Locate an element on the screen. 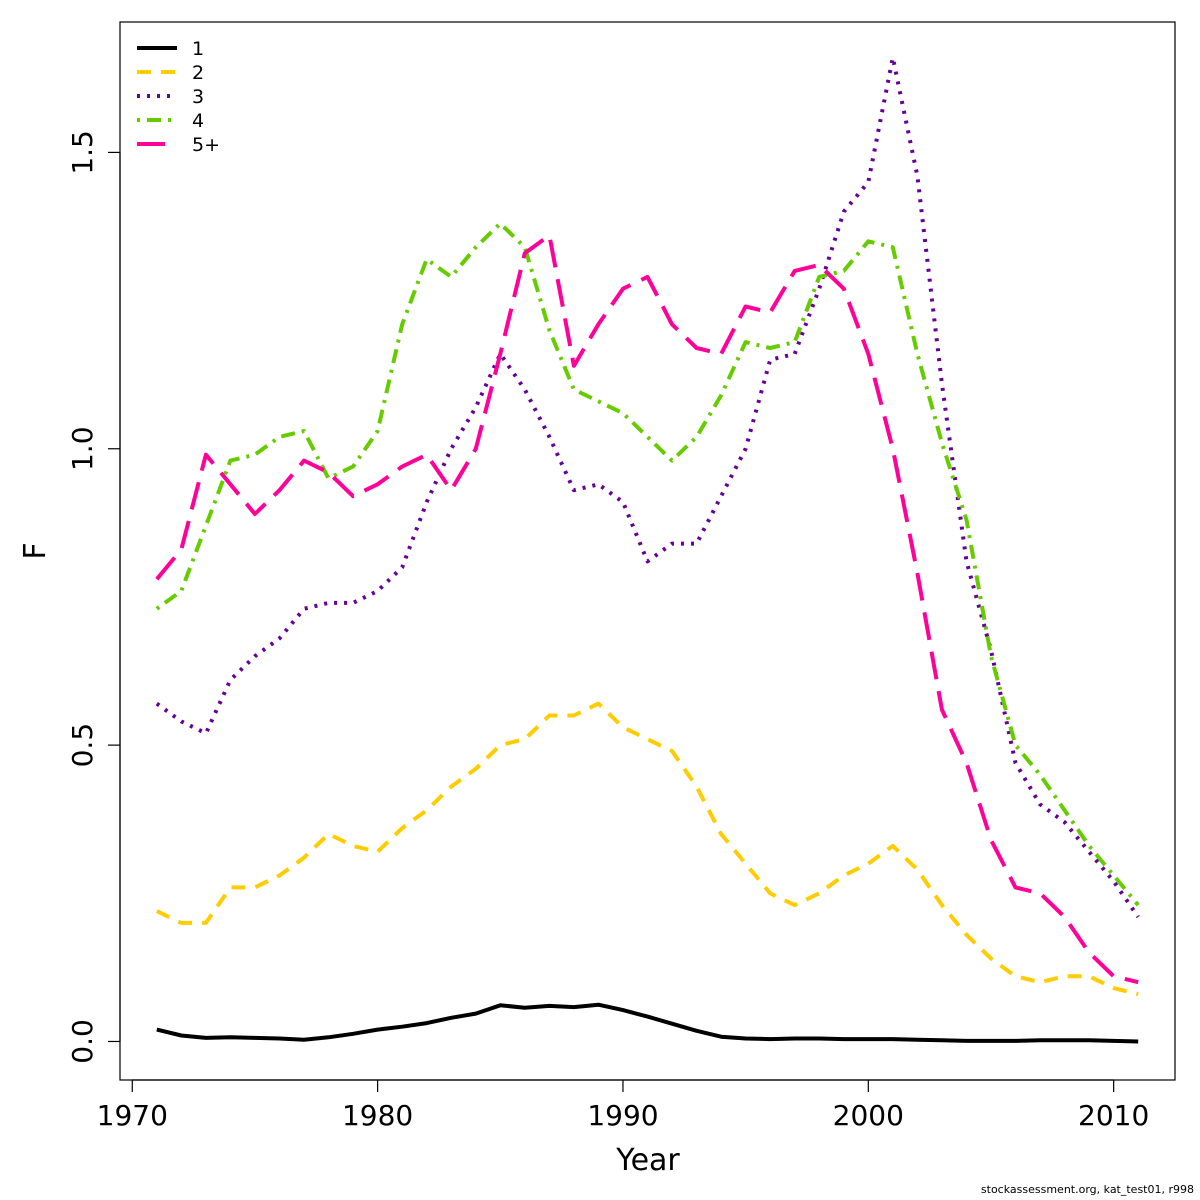  y-tick-label: 1.0 is located at coordinates (82, 448).